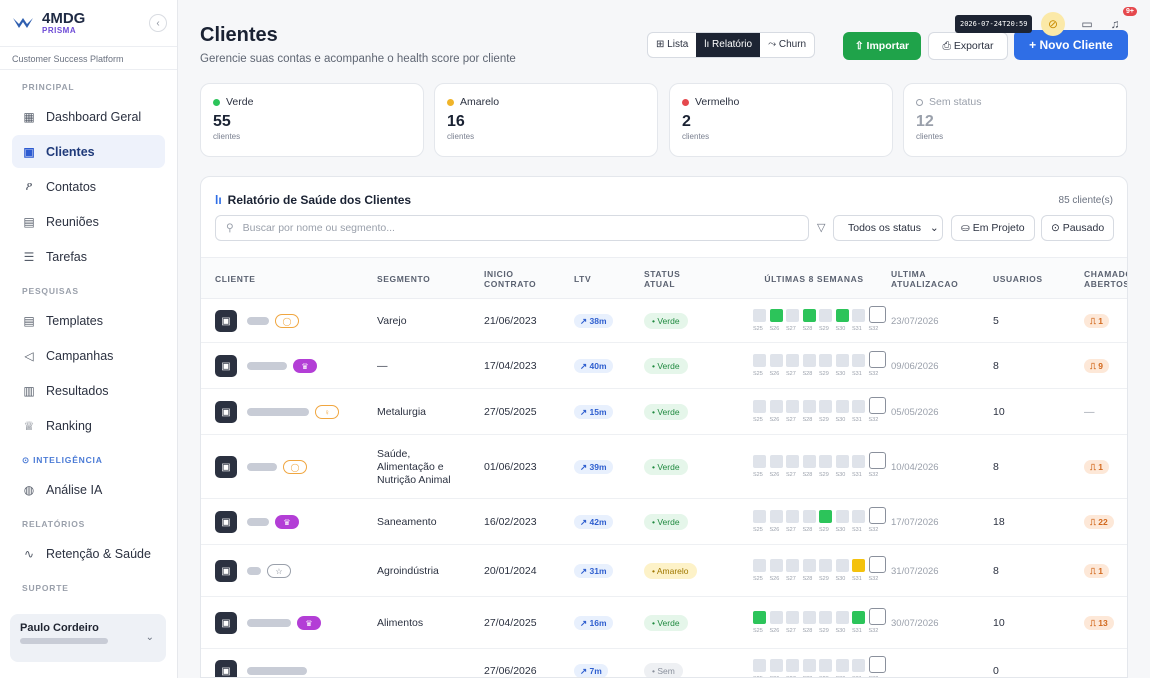  What do you see at coordinates (728, 45) in the screenshot?
I see `view-tab-1: lı Relatório` at bounding box center [728, 45].